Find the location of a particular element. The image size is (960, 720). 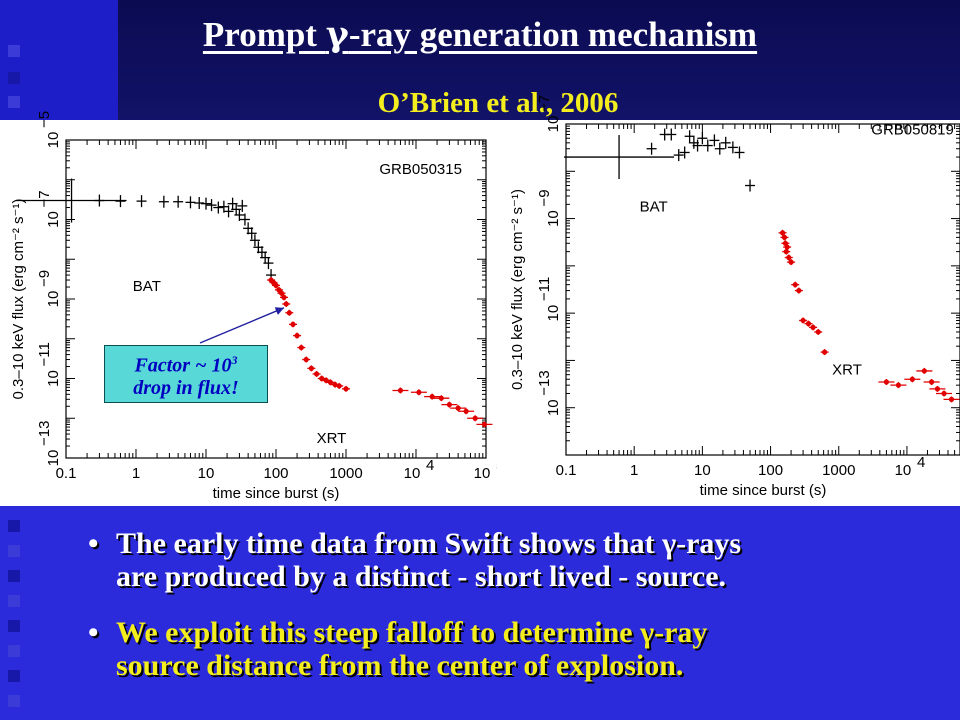

y-tick-label: 10−13 is located at coordinates (49, 444).